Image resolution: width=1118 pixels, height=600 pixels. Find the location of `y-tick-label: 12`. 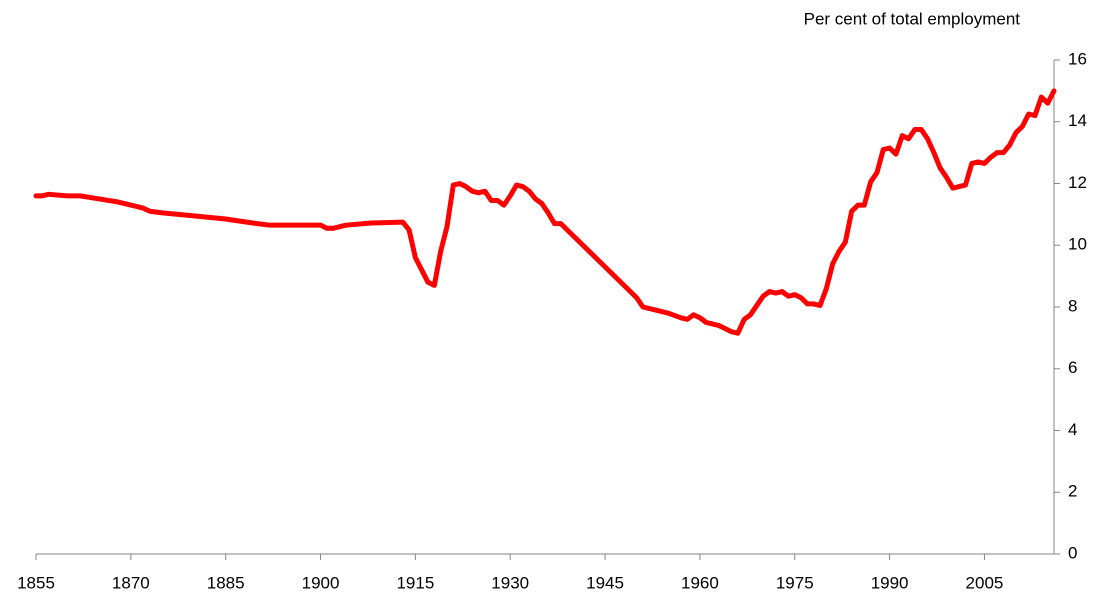

y-tick-label: 12 is located at coordinates (1077, 182).